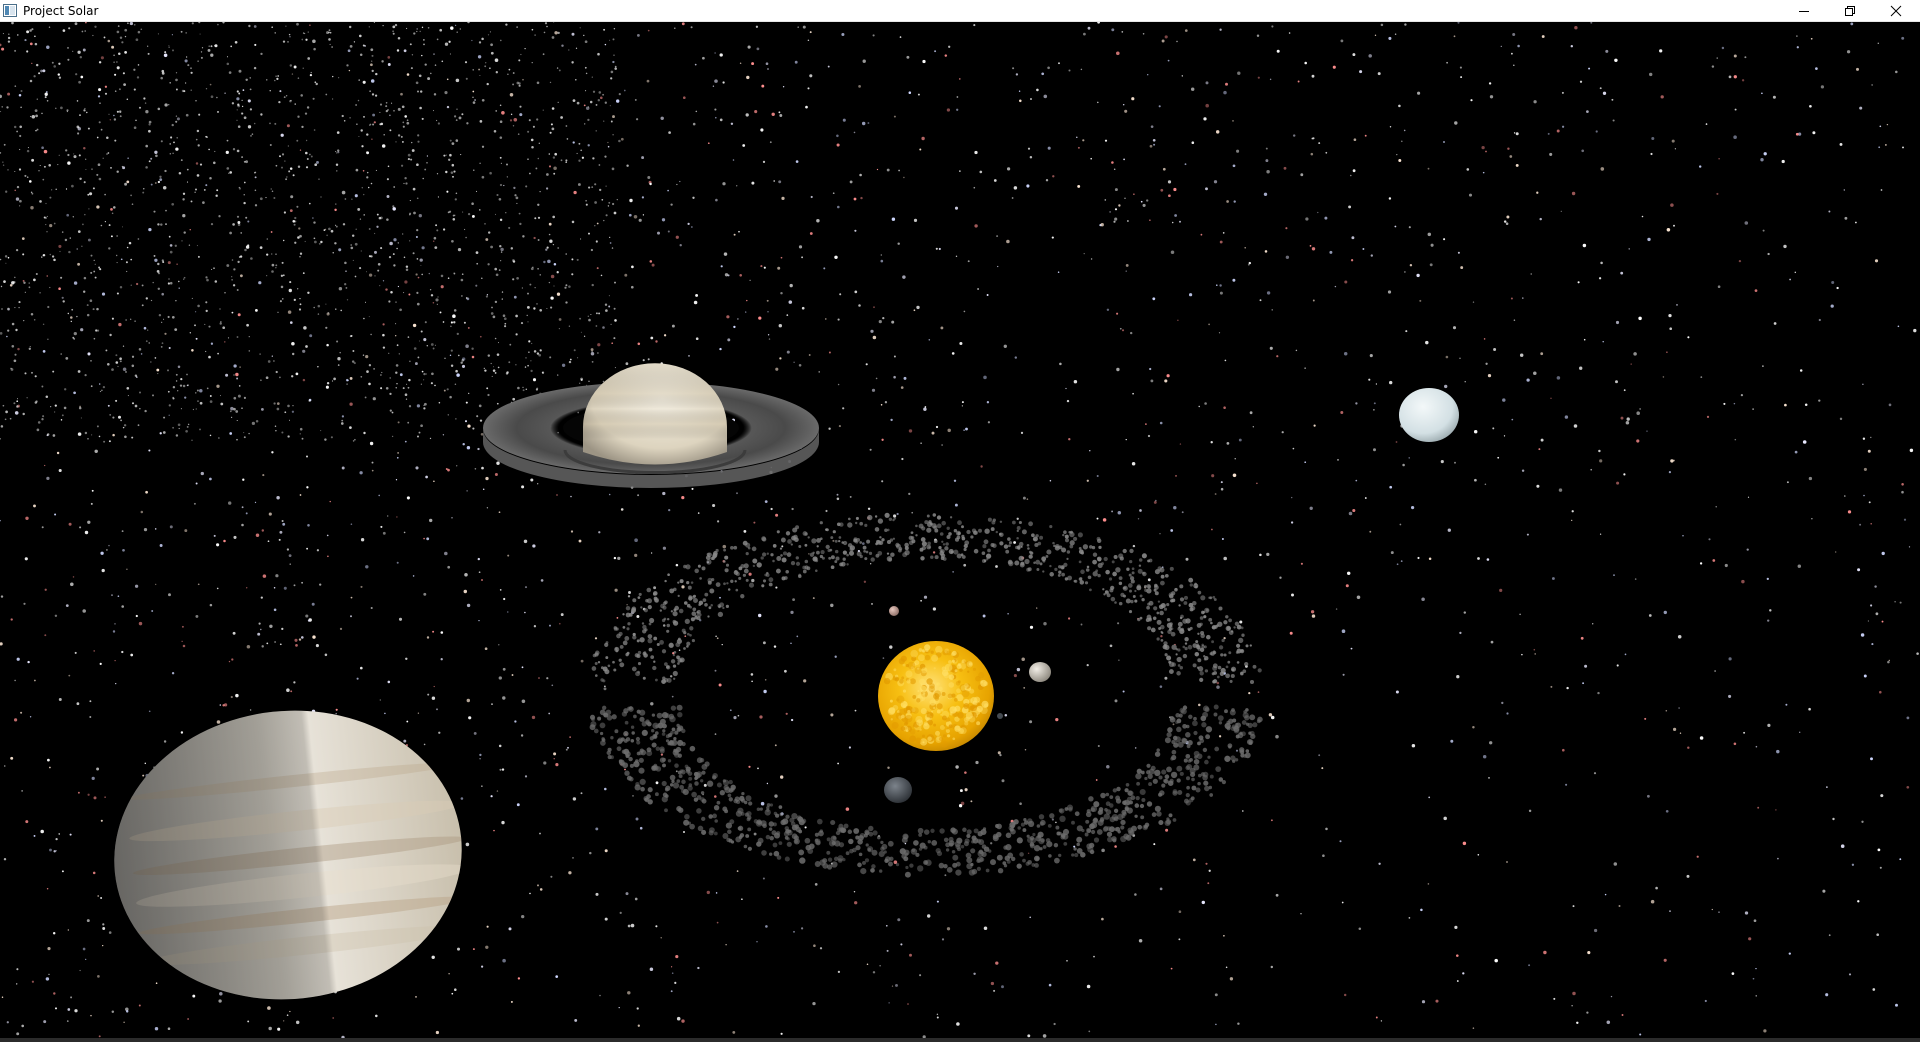  I want to click on minimize-button, so click(1804, 11).